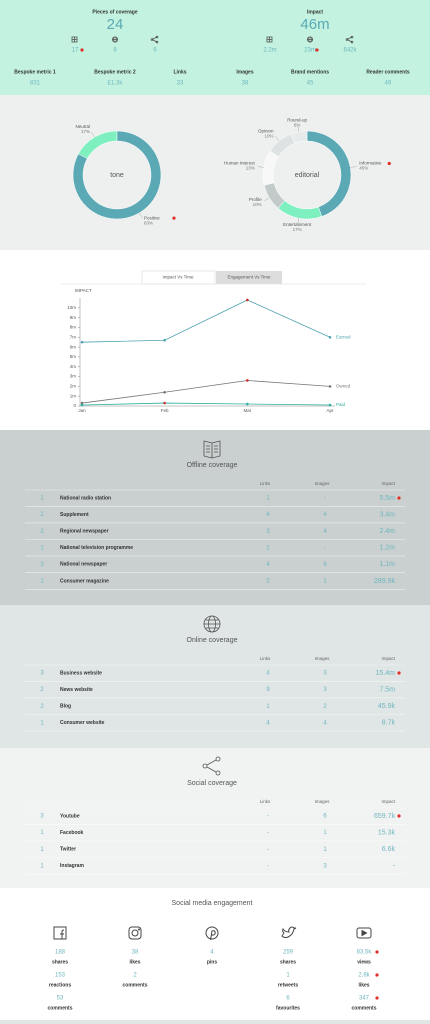 The height and width of the screenshot is (1024, 430). Describe the element at coordinates (73, 386) in the screenshot. I see `y-tick-label: 2m` at that location.